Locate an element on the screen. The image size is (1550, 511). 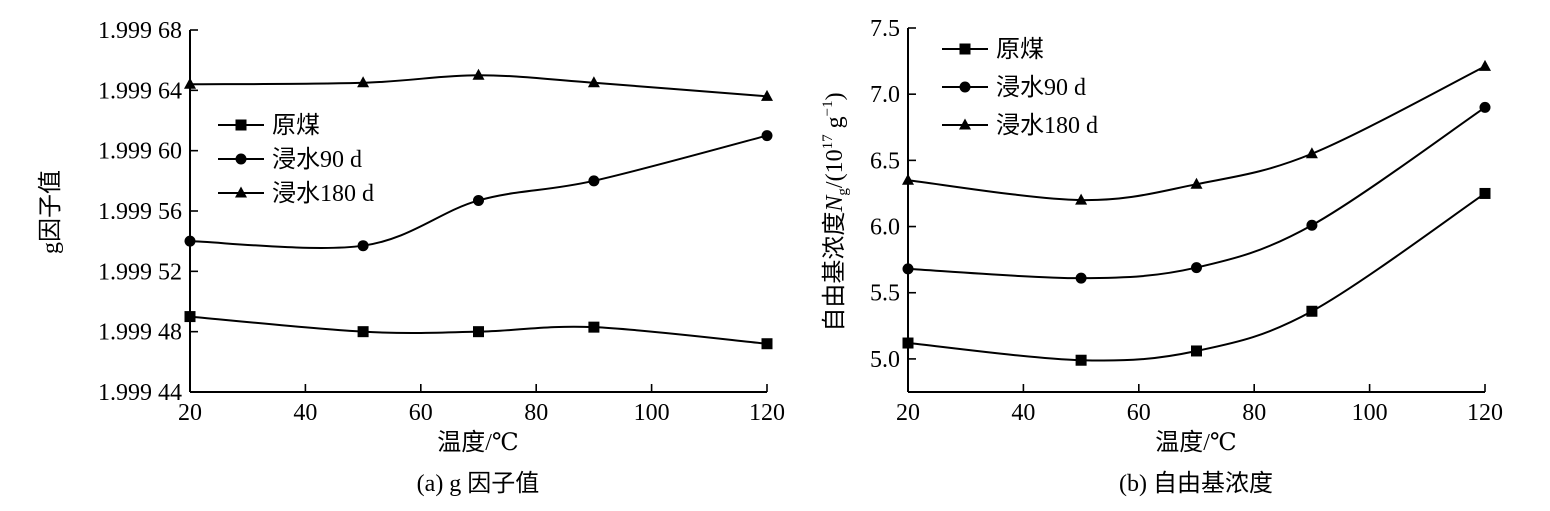
y-tick-label: 1.999 56 is located at coordinates (140, 212).